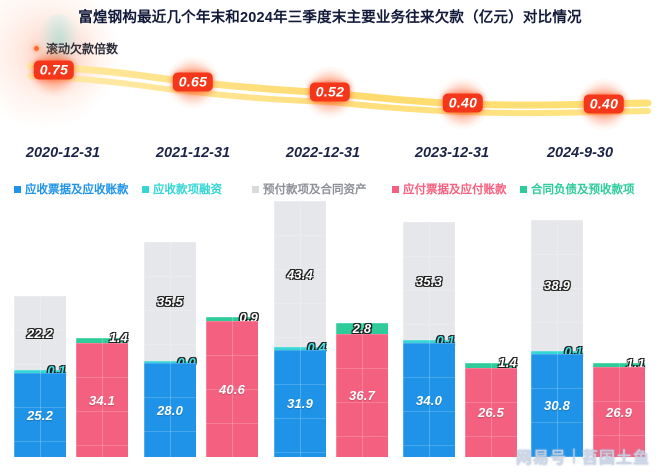 This screenshot has height=474, width=660. I want to click on bar-value-label: 35.3, so click(429, 281).